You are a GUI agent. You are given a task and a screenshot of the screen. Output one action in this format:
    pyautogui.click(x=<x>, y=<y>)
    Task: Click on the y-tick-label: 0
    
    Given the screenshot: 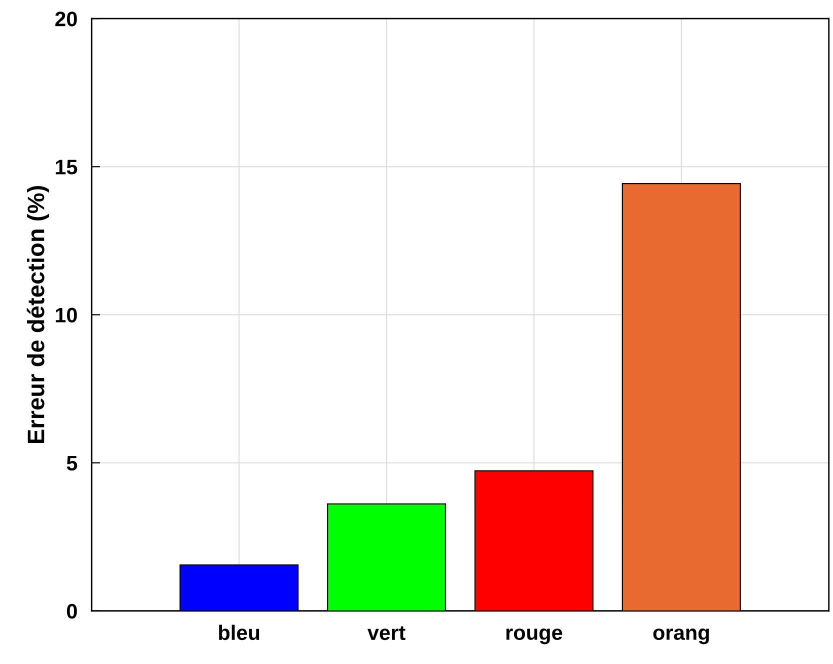 What is the action you would take?
    pyautogui.click(x=71, y=611)
    